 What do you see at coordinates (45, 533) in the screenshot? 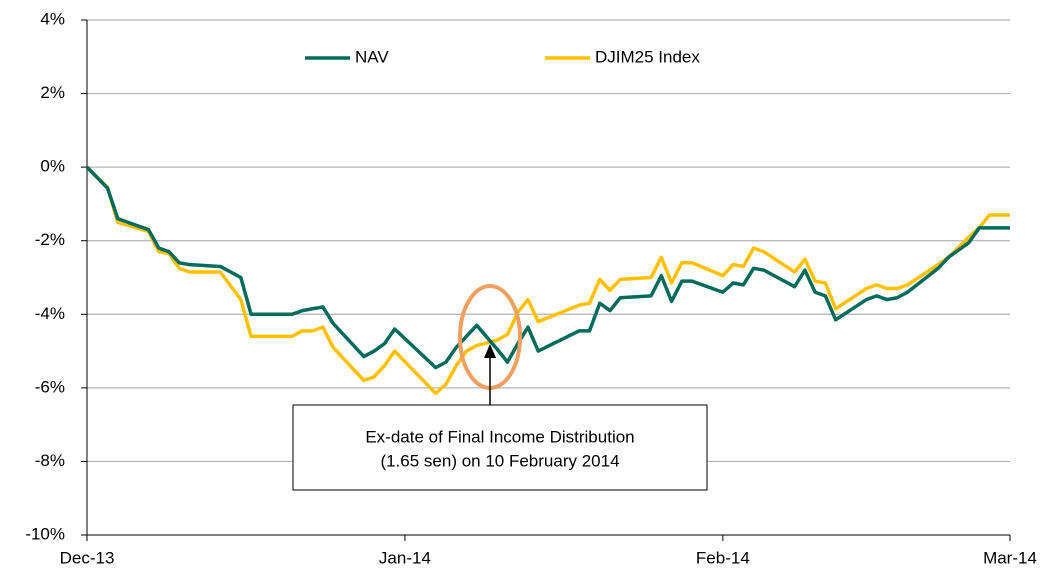
I see `y-tick-label: -10%` at bounding box center [45, 533].